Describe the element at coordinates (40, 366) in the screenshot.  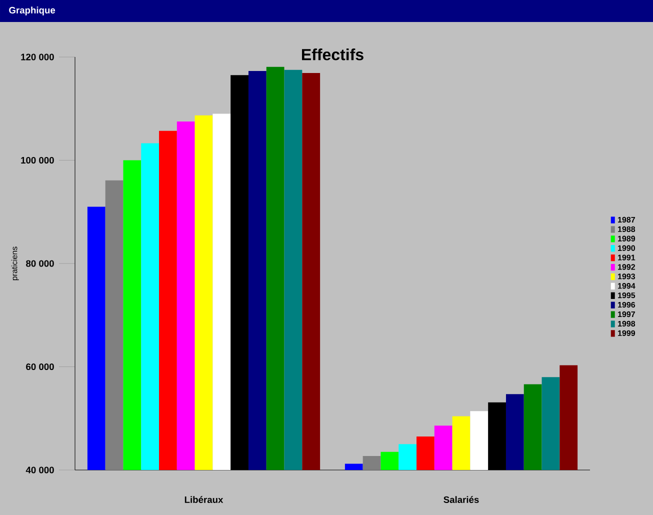
I see `y-tick-label: 60 000` at that location.